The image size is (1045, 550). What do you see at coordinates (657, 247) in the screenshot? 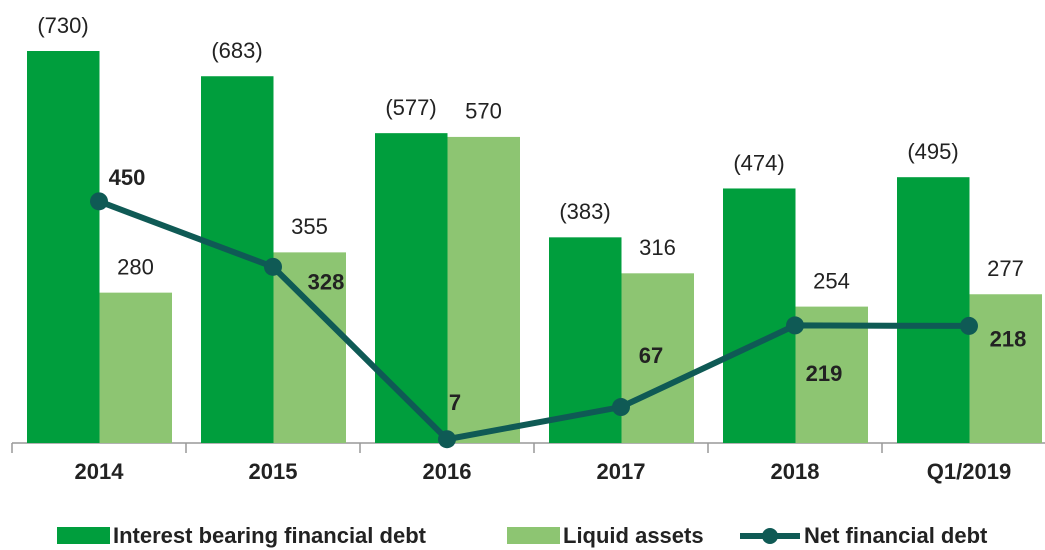
I see `bar-value-label: 316` at bounding box center [657, 247].